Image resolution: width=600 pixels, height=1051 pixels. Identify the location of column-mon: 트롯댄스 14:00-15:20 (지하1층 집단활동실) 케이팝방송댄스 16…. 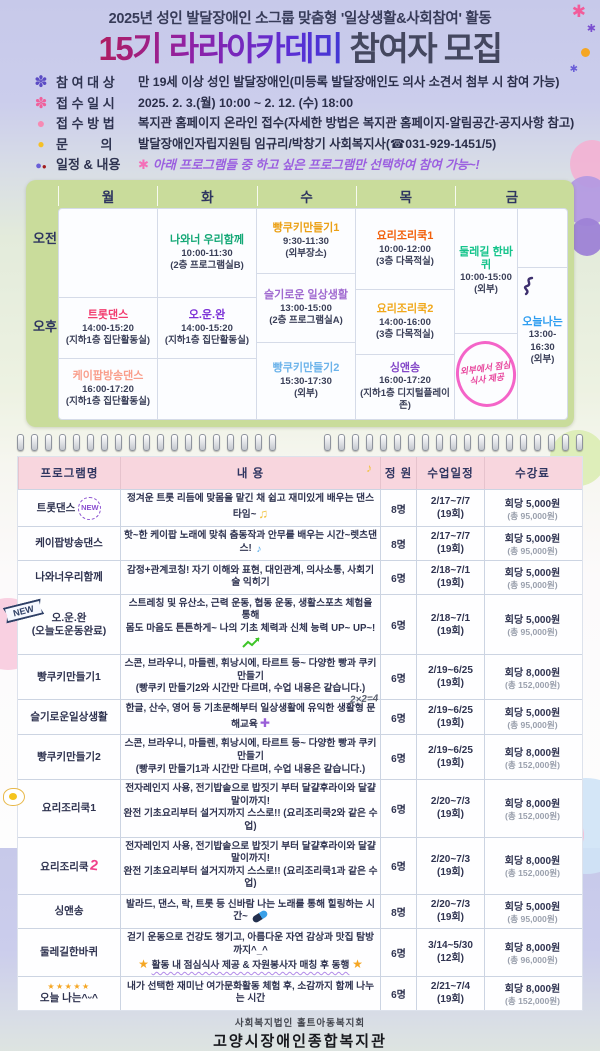
(108, 314).